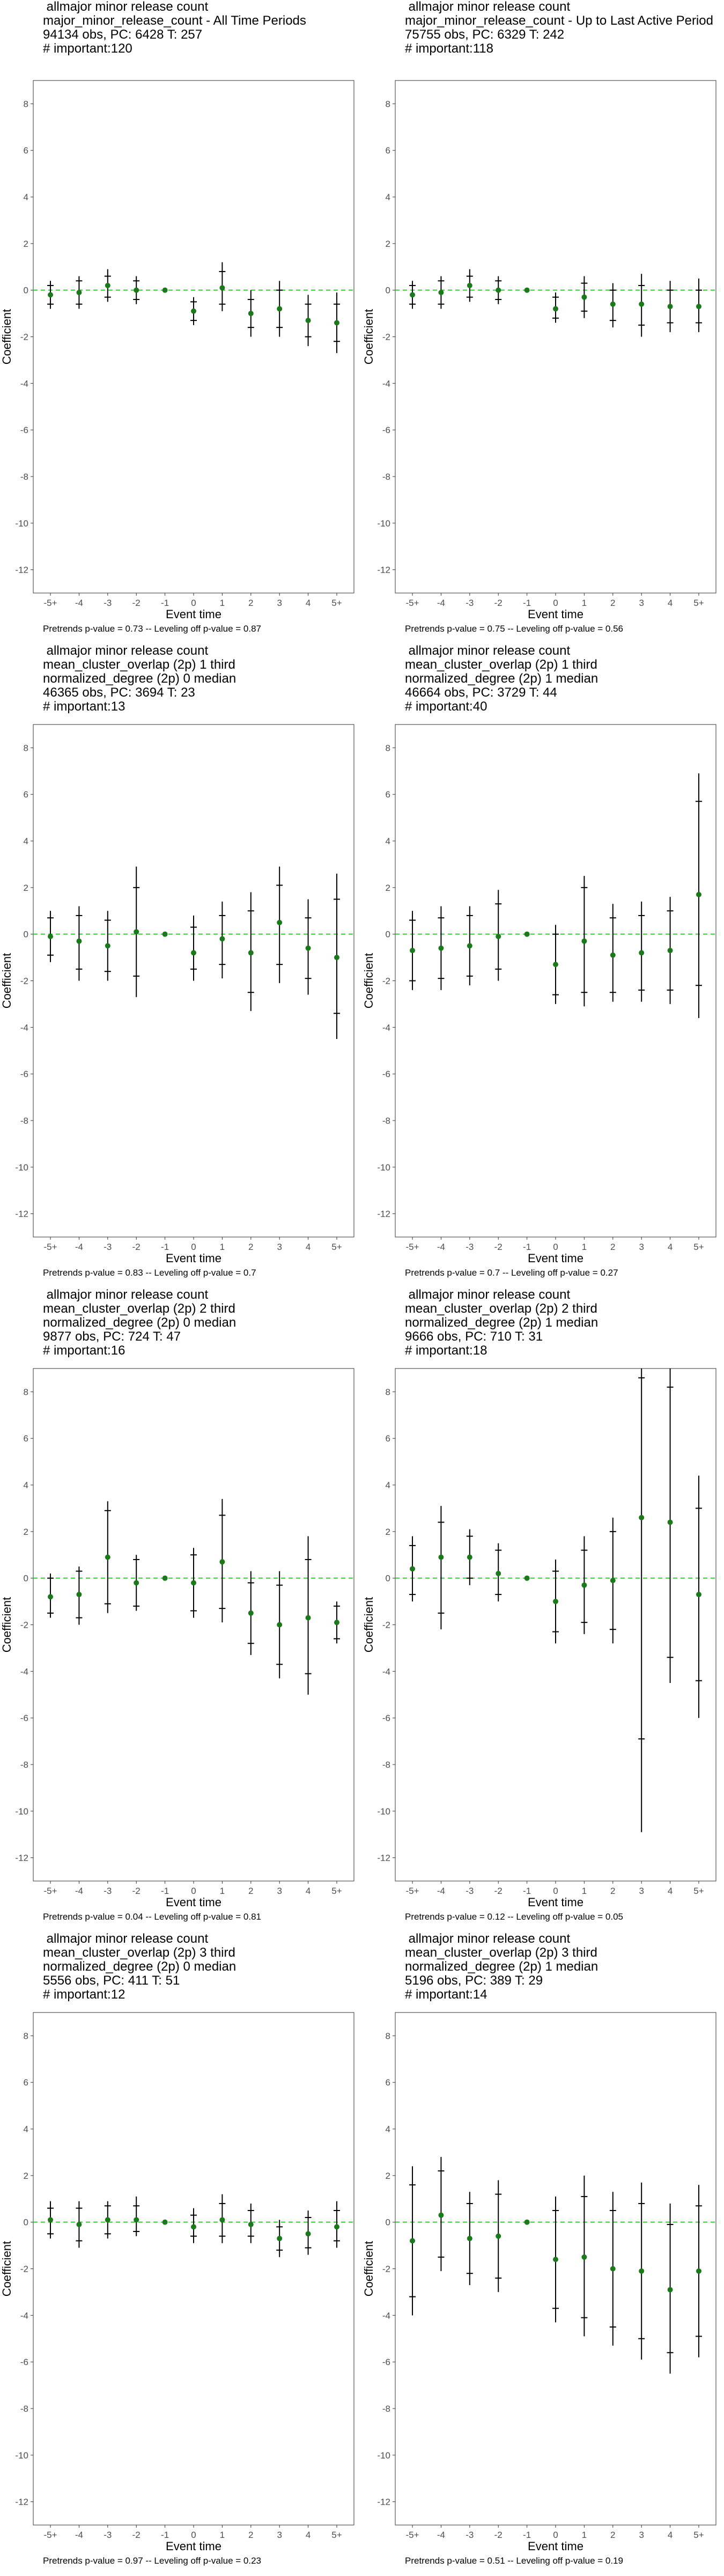 This screenshot has height=2576, width=724. What do you see at coordinates (123, 34) in the screenshot?
I see `chart-title-line: 94134 obs, PC: 6428 T: 257` at bounding box center [123, 34].